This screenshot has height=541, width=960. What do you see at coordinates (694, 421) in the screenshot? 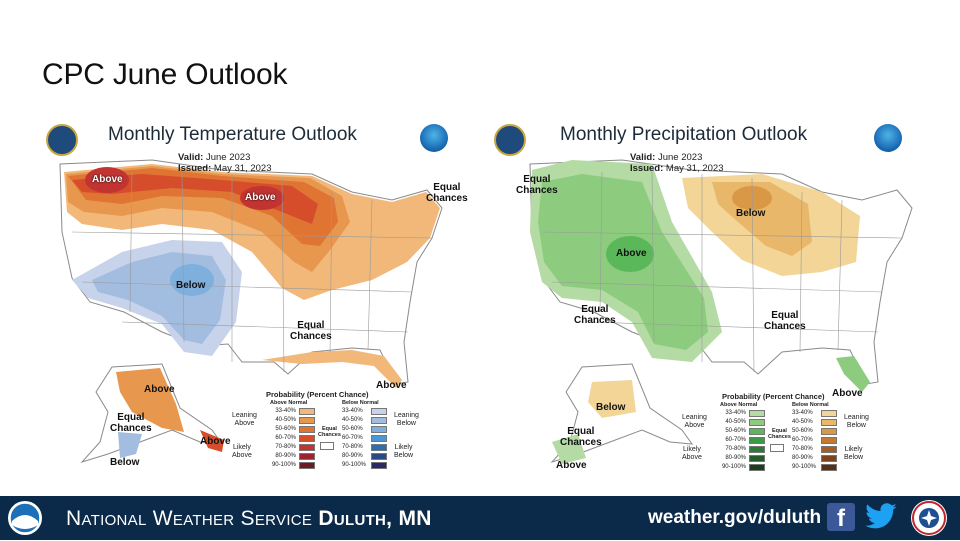
I see `legend-leaning-above: Leaning Above` at bounding box center [694, 421].